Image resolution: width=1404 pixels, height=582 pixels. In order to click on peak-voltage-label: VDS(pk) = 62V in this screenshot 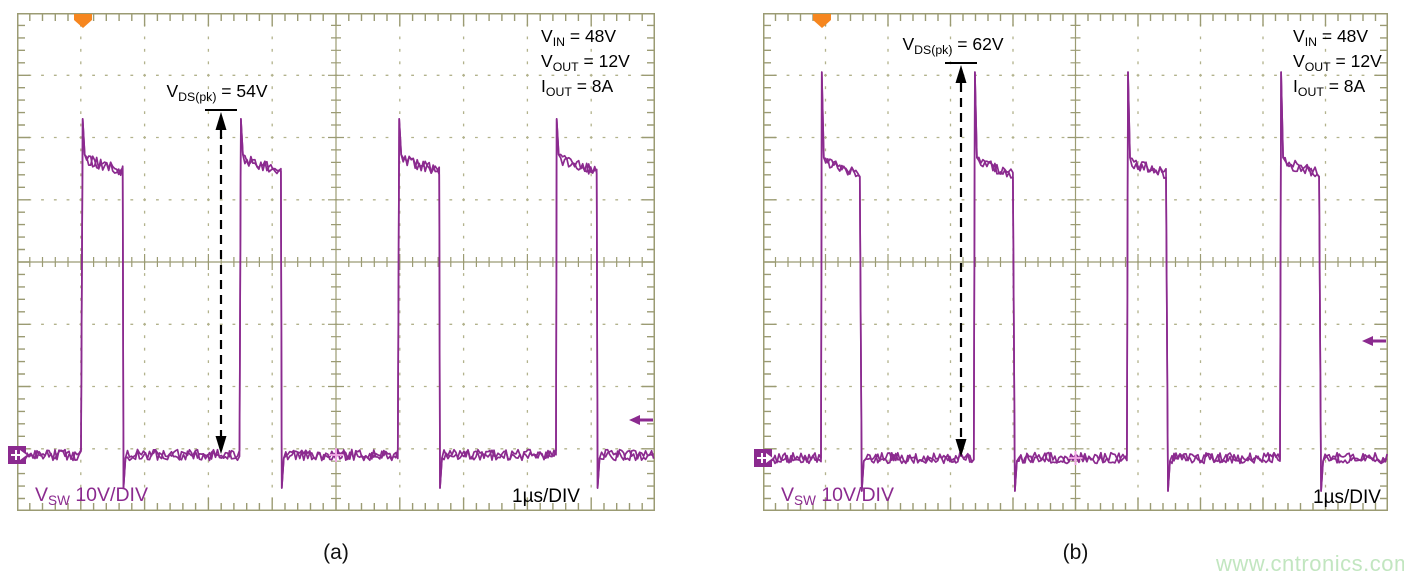, I will do `click(952, 45)`.